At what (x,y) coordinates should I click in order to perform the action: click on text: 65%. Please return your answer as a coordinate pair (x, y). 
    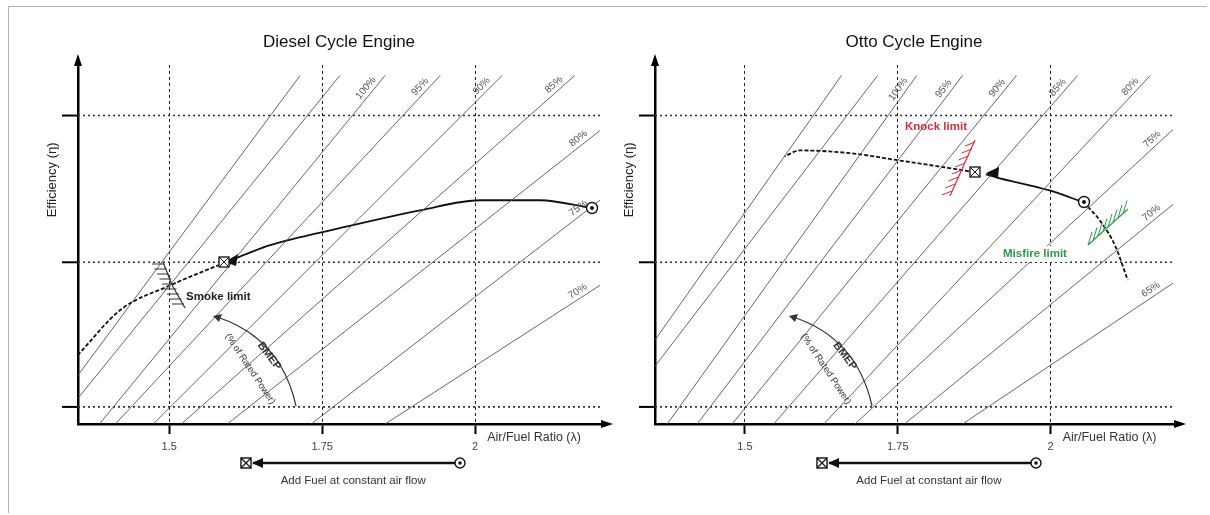
    Looking at the image, I should click on (1150, 289).